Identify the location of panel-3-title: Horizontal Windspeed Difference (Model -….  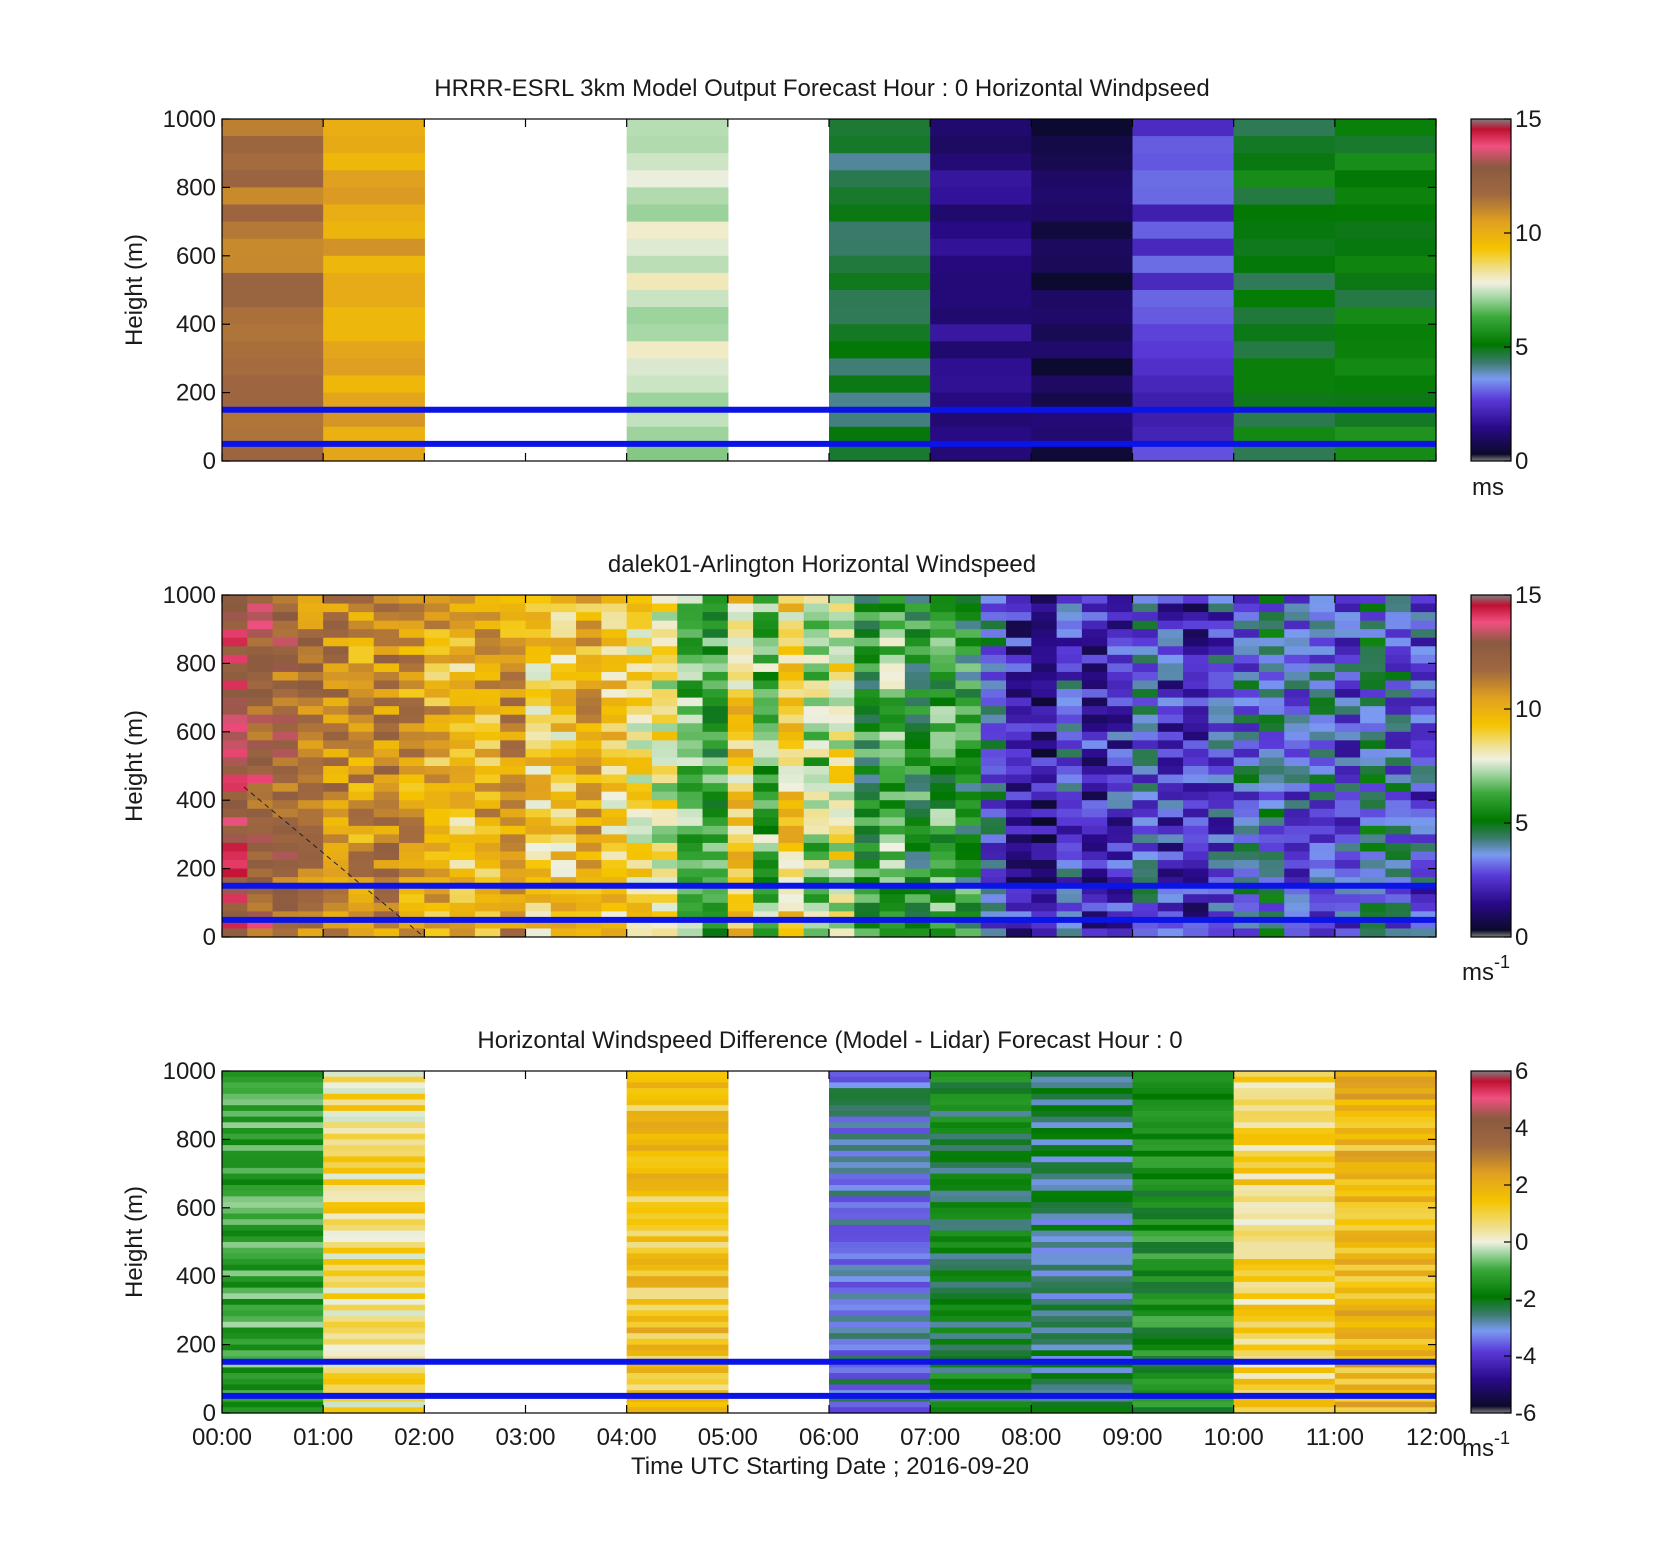
(829, 1040).